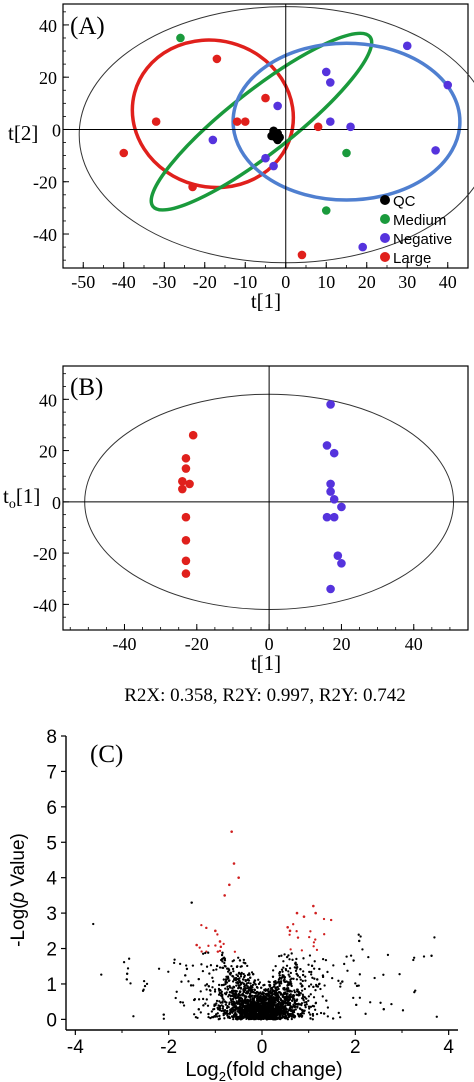 The width and height of the screenshot is (474, 1082). I want to click on panel-b-ylabel-suffix: [1], so click(28, 496).